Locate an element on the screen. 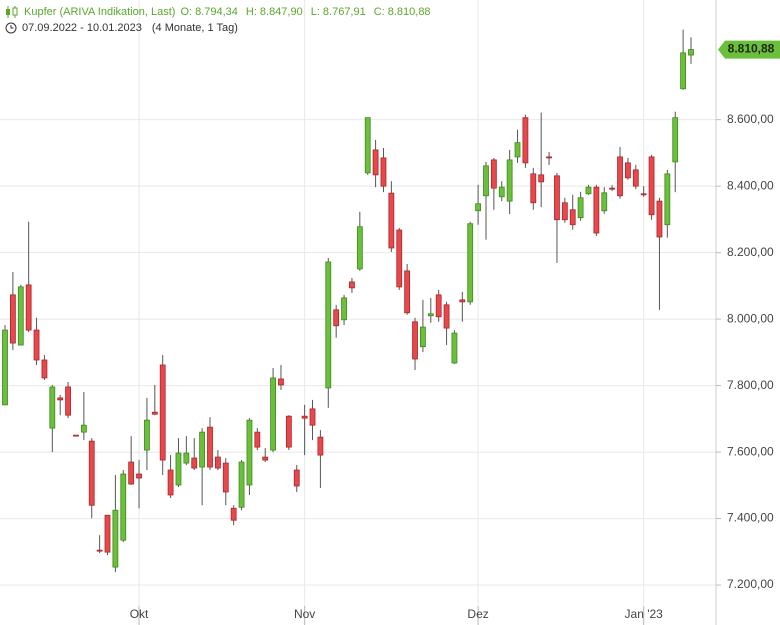 The height and width of the screenshot is (625, 780). ohlc-label: 8.847,90 is located at coordinates (281, 12).